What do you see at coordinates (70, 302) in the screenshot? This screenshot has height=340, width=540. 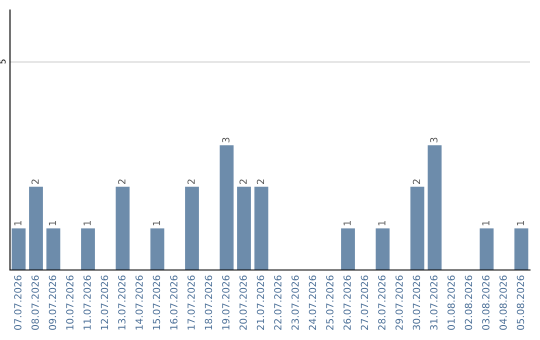 I see `x-tick-label: 10.07.2026` at bounding box center [70, 302].